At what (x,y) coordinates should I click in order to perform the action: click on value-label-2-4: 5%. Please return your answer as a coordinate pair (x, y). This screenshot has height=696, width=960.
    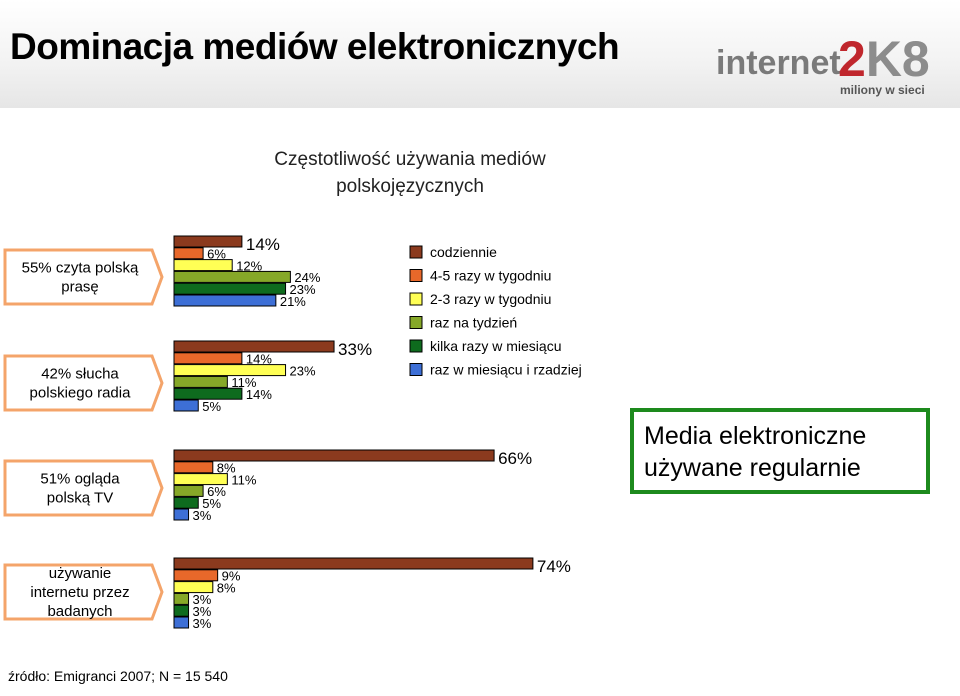
    Looking at the image, I should click on (211, 503).